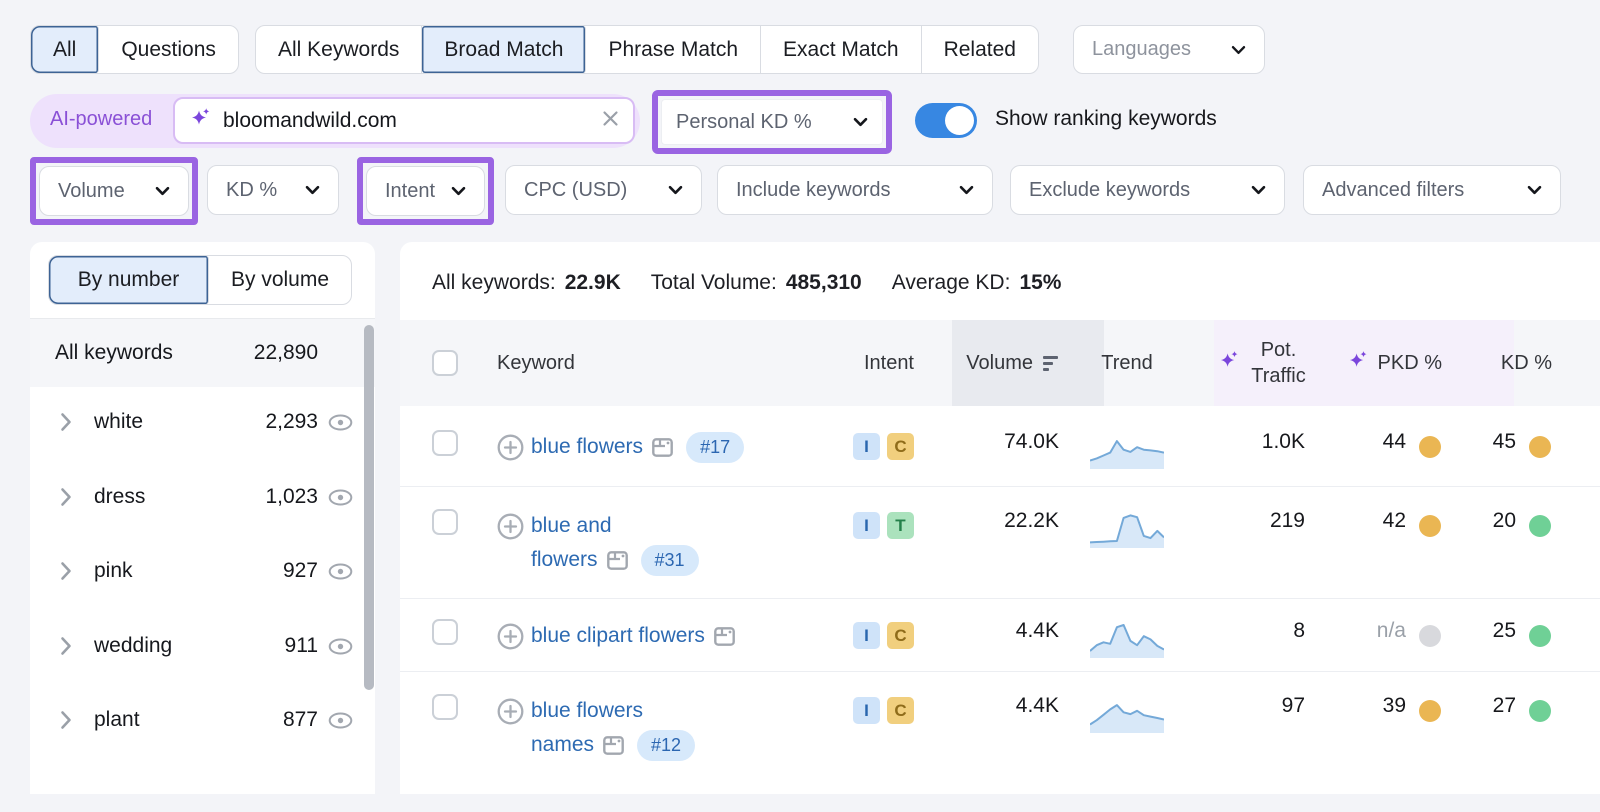 The height and width of the screenshot is (812, 1600). Describe the element at coordinates (369, 507) in the screenshot. I see `sidebar-scrollbar` at that location.